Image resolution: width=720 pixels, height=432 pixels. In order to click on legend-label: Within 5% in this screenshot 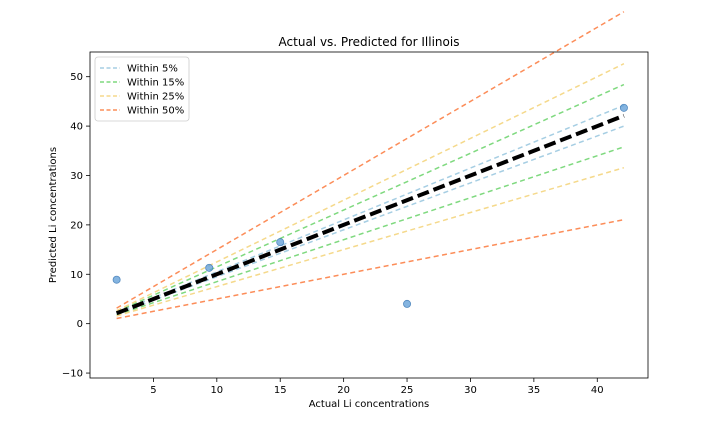, I will do `click(152, 69)`.